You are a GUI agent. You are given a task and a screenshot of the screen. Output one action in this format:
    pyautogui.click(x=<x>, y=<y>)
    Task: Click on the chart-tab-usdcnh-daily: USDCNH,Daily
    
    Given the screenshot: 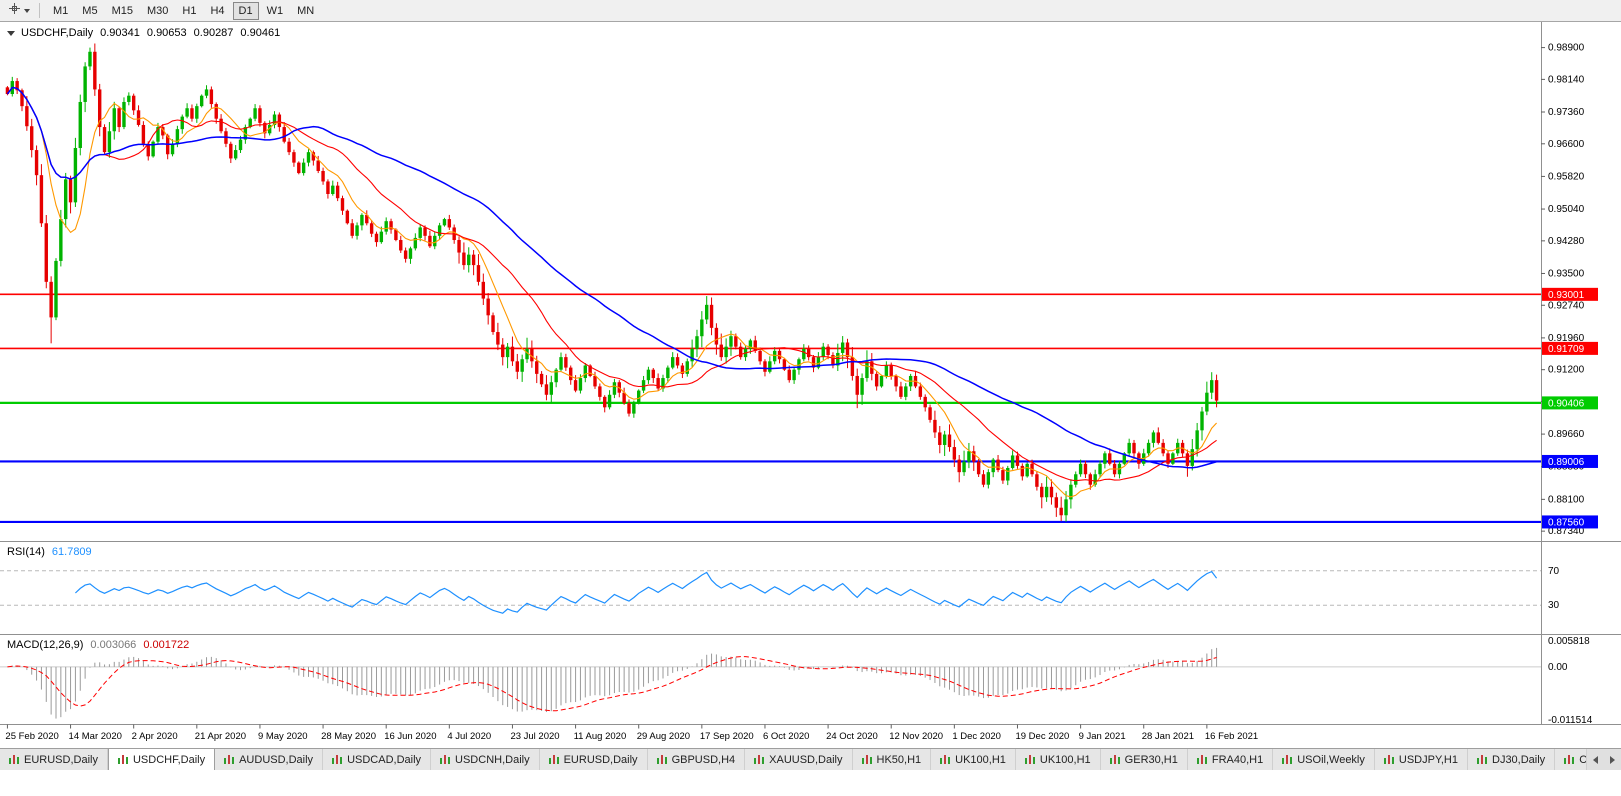 What is the action you would take?
    pyautogui.click(x=485, y=759)
    